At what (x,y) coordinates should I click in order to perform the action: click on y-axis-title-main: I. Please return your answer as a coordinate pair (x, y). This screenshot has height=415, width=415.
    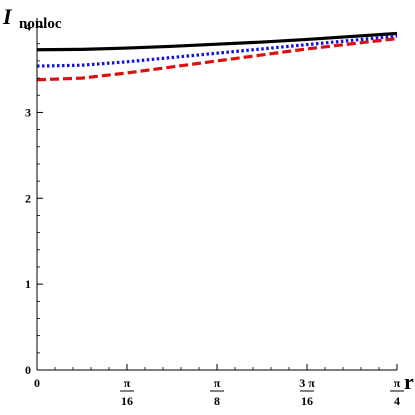
    Looking at the image, I should click on (7, 16).